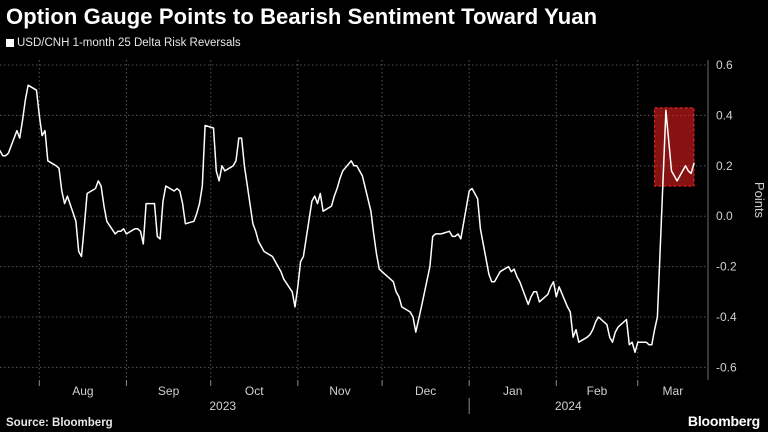 The width and height of the screenshot is (768, 432). I want to click on x-tick-label: Dec, so click(425, 391).